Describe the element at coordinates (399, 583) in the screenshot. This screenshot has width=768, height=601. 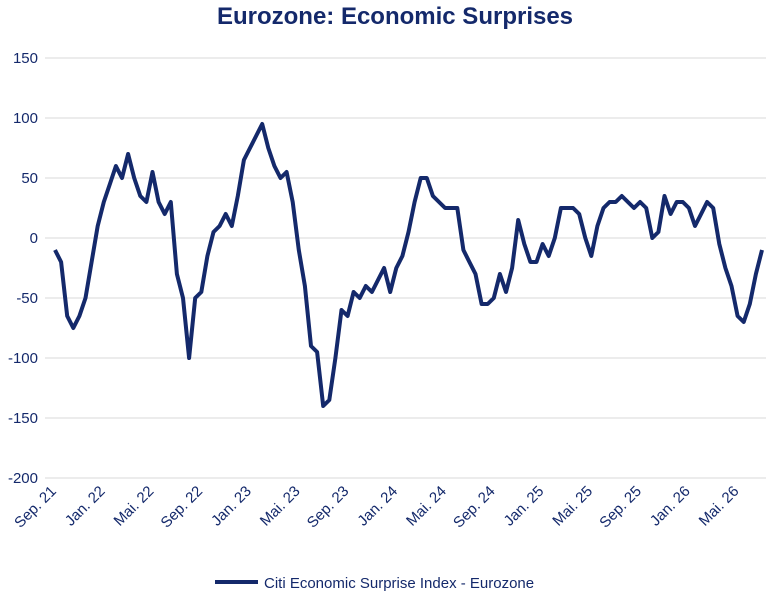
I see `legend-label: Citi Economic Surprise Index - Eurozone` at that location.